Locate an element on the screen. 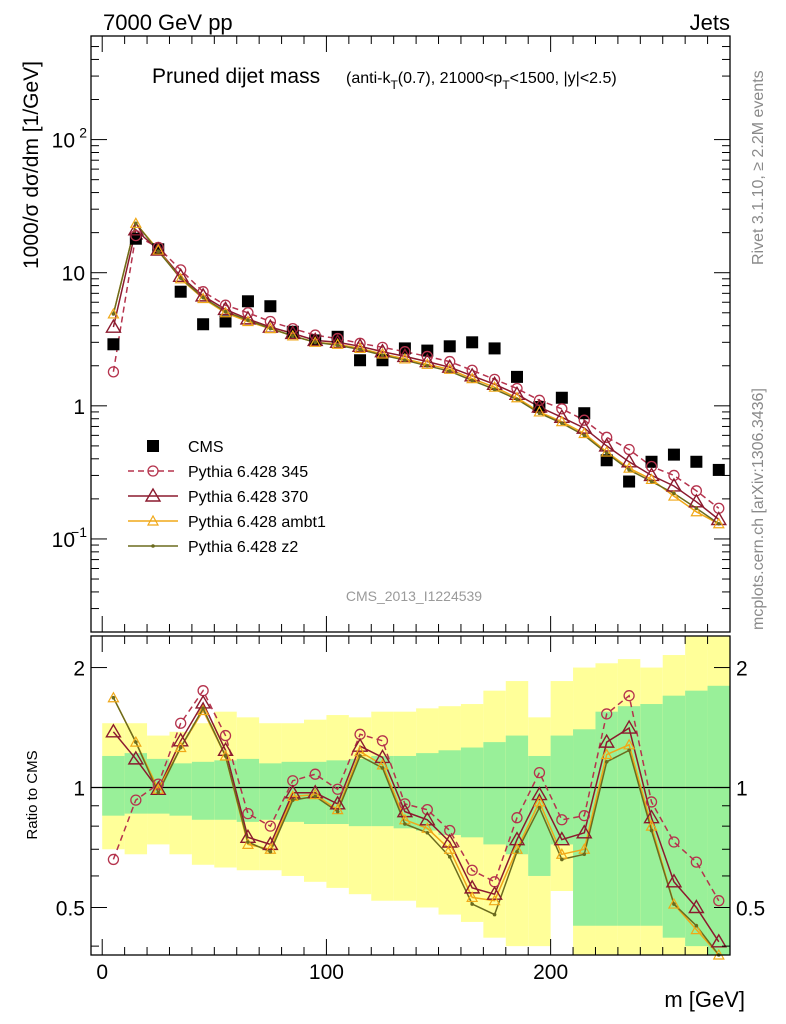 The height and width of the screenshot is (1024, 786). x-tick-label: 200 is located at coordinates (550, 972).